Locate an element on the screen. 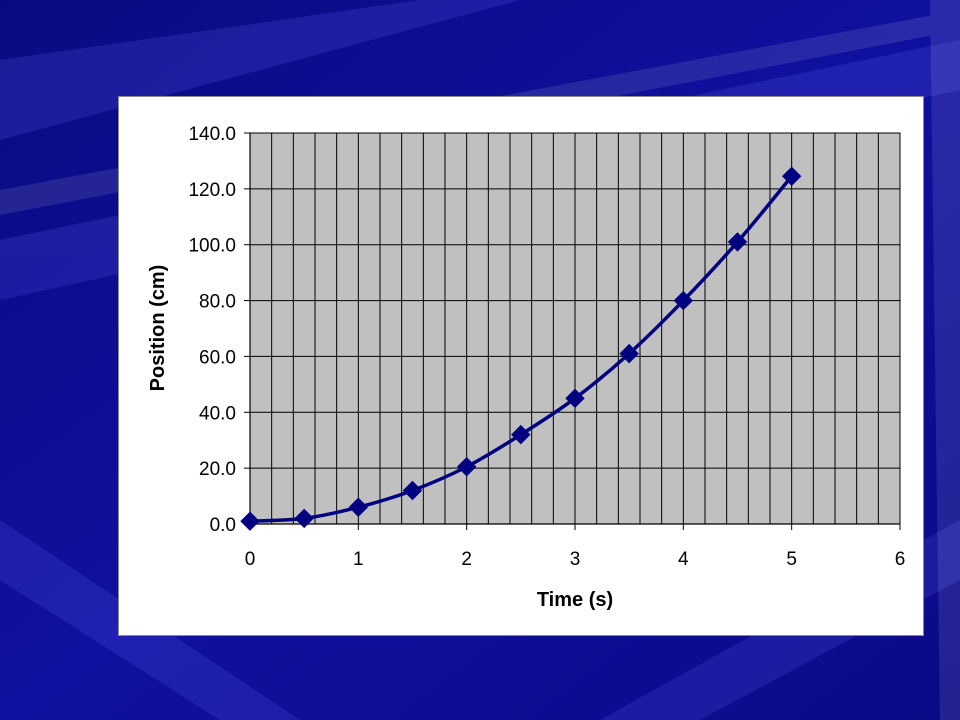 Image resolution: width=960 pixels, height=720 pixels. y-tick-label: 80.0 is located at coordinates (217, 302).